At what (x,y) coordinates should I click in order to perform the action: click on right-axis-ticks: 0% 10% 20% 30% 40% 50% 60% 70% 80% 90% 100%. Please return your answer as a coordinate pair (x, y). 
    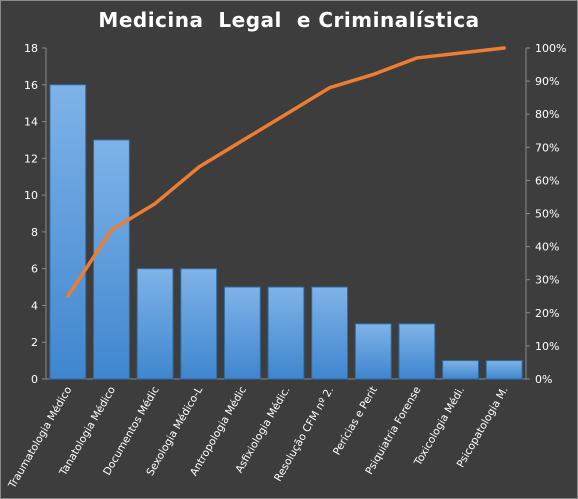
    Looking at the image, I should click on (546, 214).